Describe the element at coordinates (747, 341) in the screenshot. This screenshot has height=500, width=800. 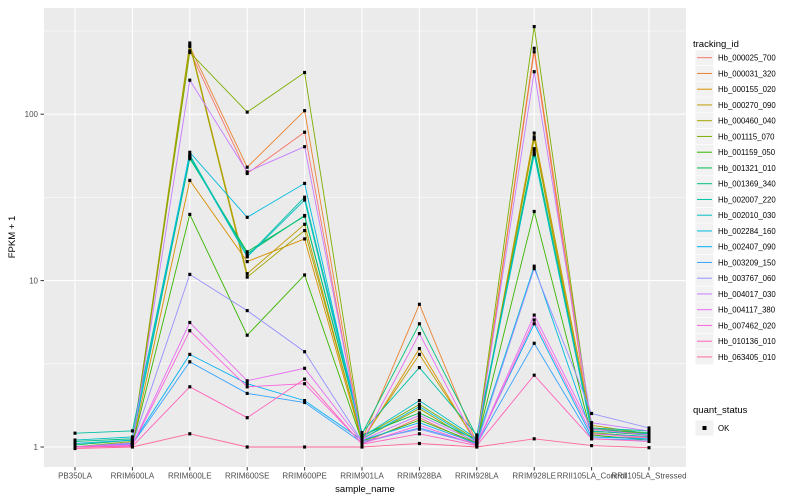
I see `legend-item-label: Hb_010136_010` at that location.